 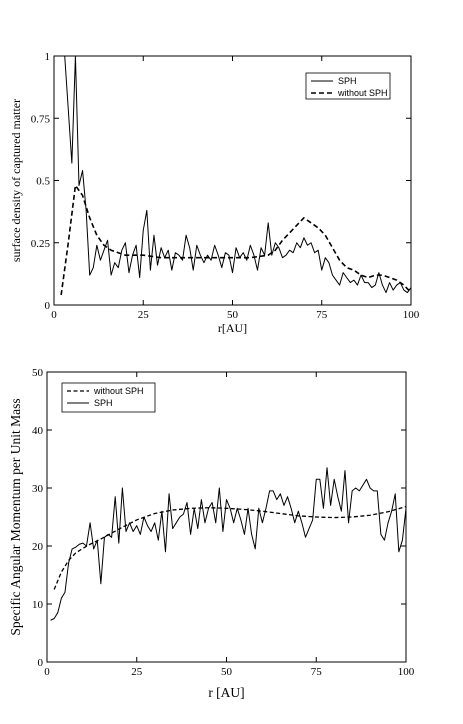 What do you see at coordinates (43, 182) in the screenshot?
I see `y-tick-label: 0.5` at bounding box center [43, 182].